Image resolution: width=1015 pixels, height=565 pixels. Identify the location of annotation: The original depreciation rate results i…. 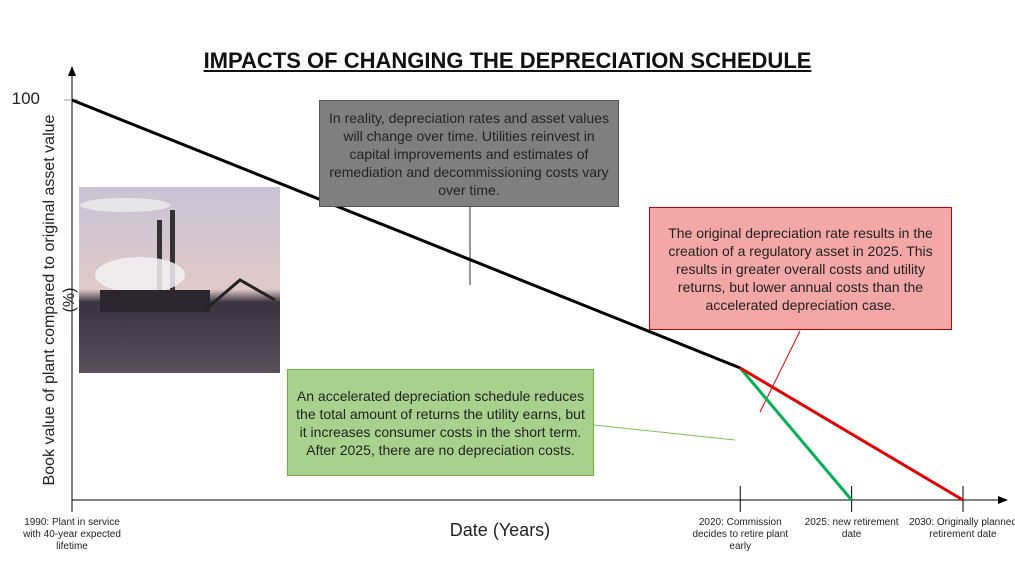
(800, 268).